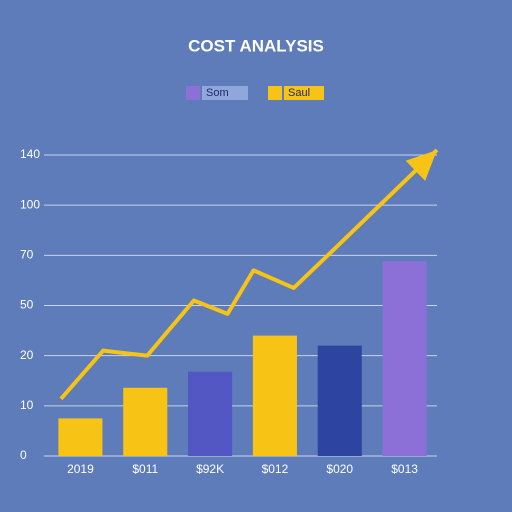 The width and height of the screenshot is (512, 512). I want to click on legend-label: Som, so click(217, 93).